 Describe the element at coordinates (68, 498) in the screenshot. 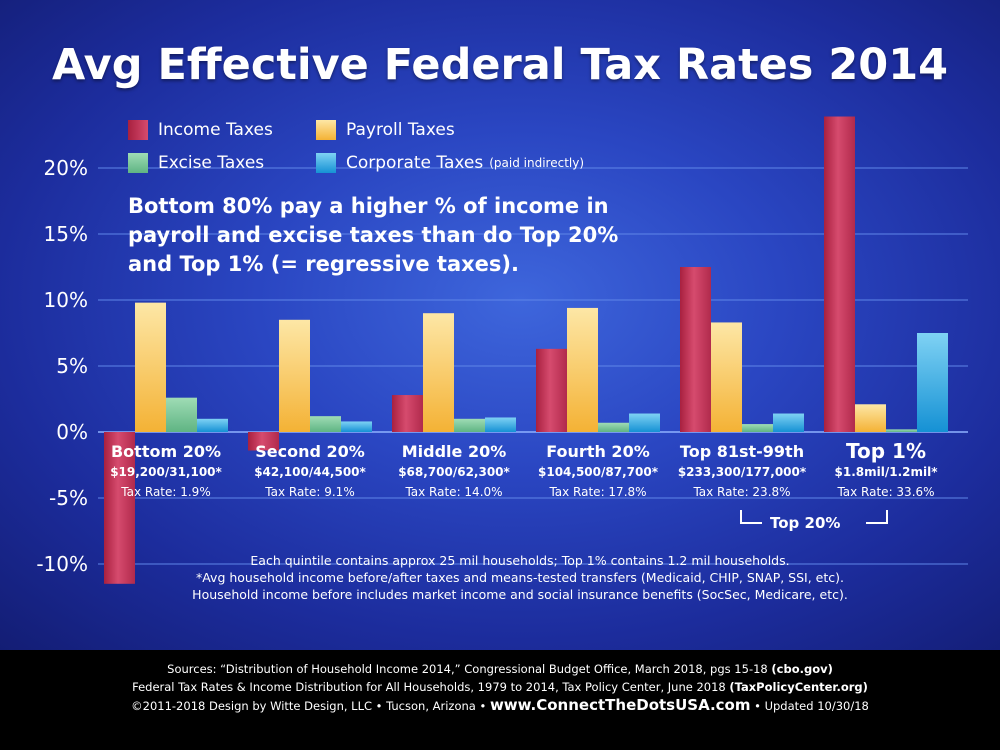

I see `y-tick-label: -5%` at that location.